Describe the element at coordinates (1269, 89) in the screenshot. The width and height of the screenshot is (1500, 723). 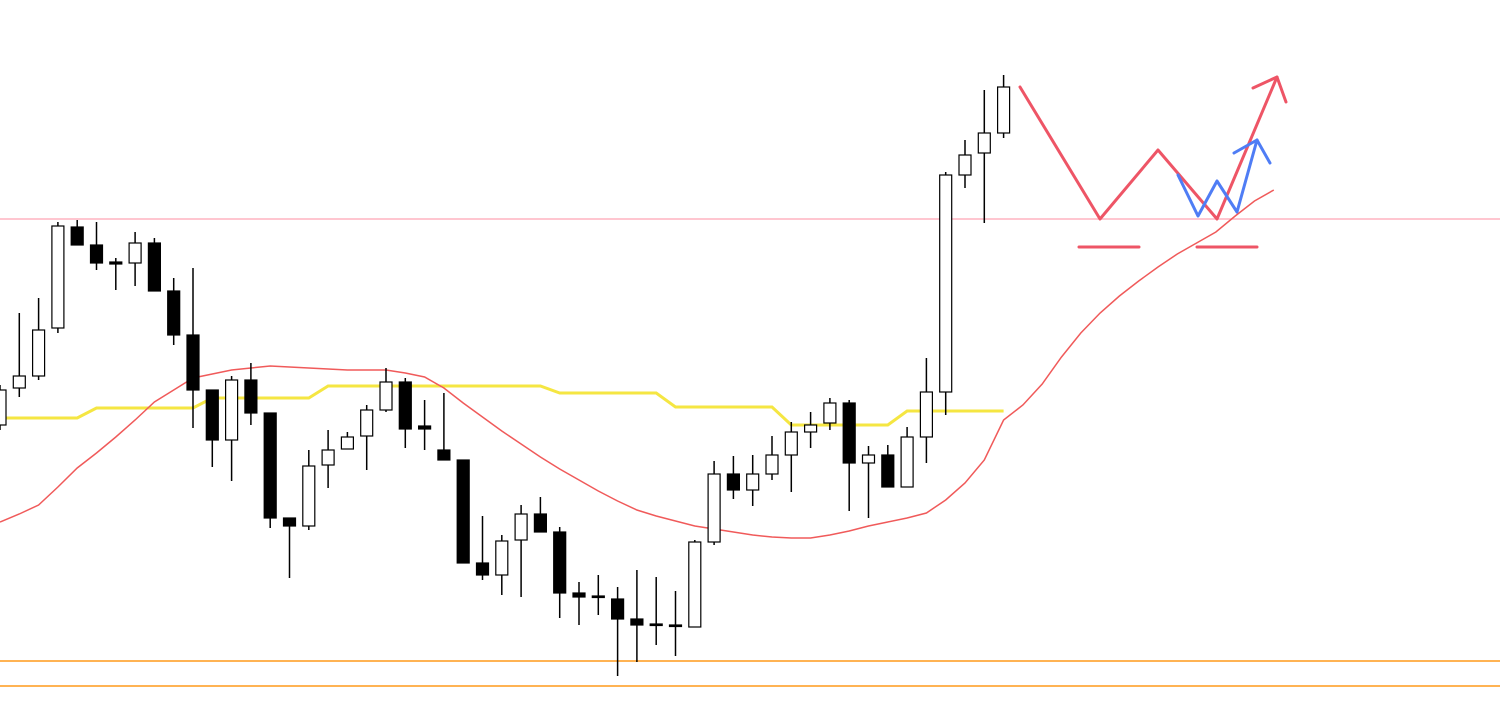
I see `red-arrowhead` at that location.